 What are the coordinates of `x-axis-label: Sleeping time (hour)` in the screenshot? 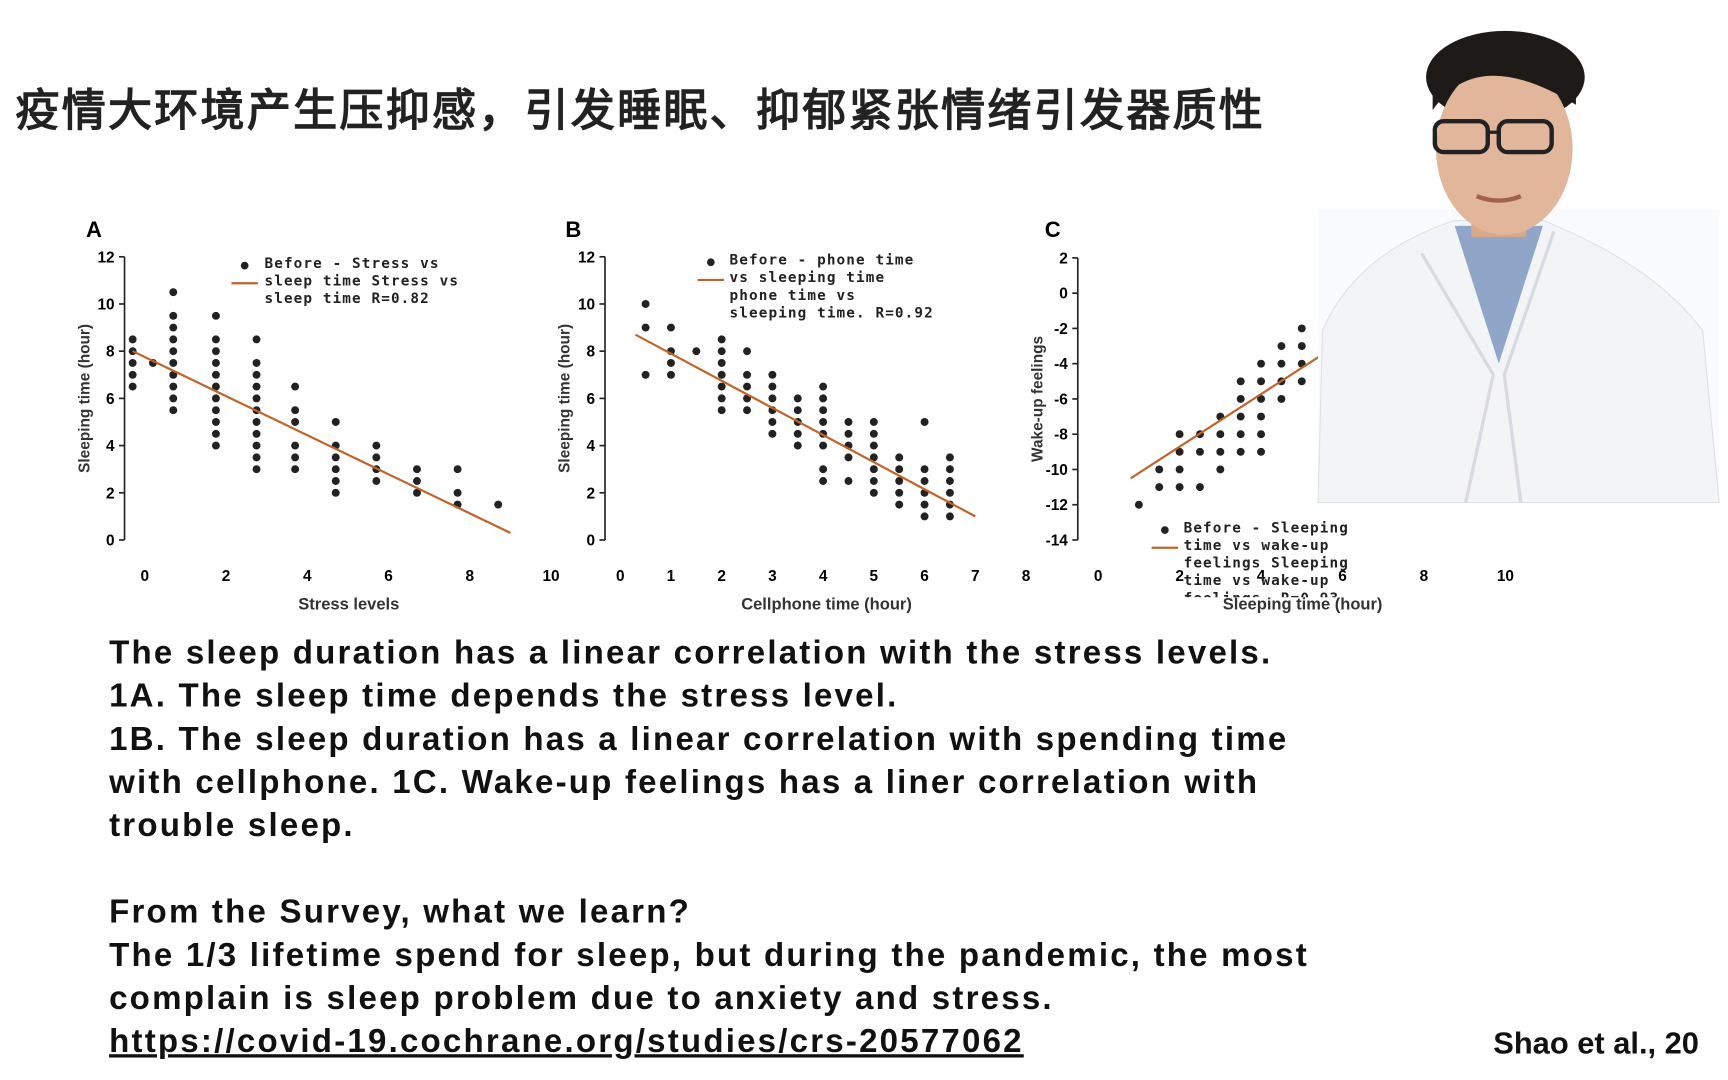 It's located at (1303, 603).